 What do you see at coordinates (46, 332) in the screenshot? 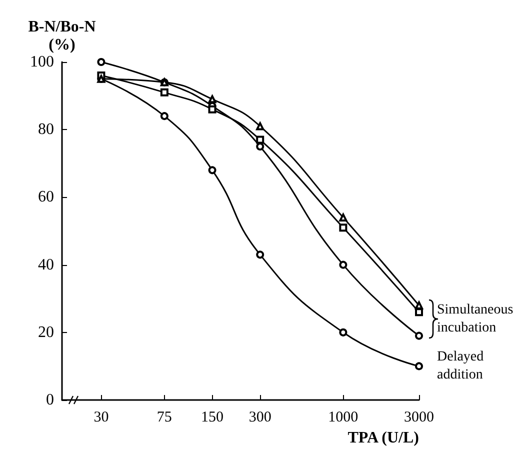
I see `y-tick-label: 20` at bounding box center [46, 332].